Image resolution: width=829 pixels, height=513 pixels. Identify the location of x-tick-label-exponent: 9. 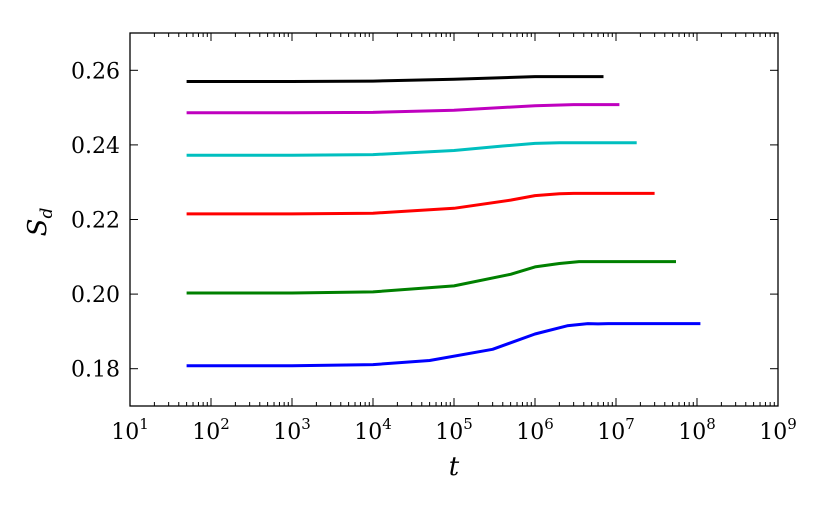
(792, 424).